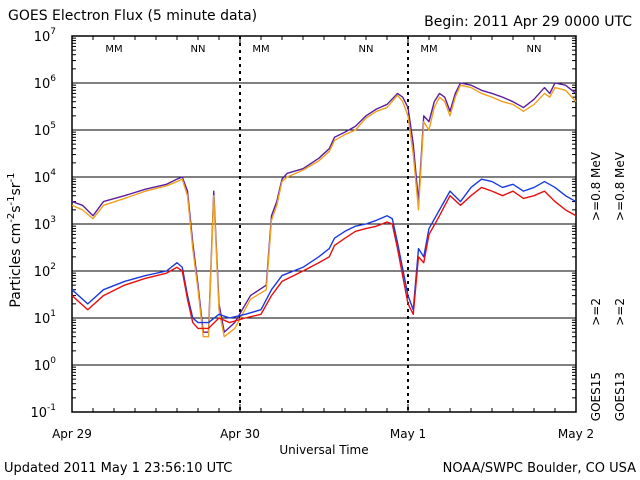 Image resolution: width=640 pixels, height=480 pixels. I want to click on legend-label: GOES13, so click(620, 396).